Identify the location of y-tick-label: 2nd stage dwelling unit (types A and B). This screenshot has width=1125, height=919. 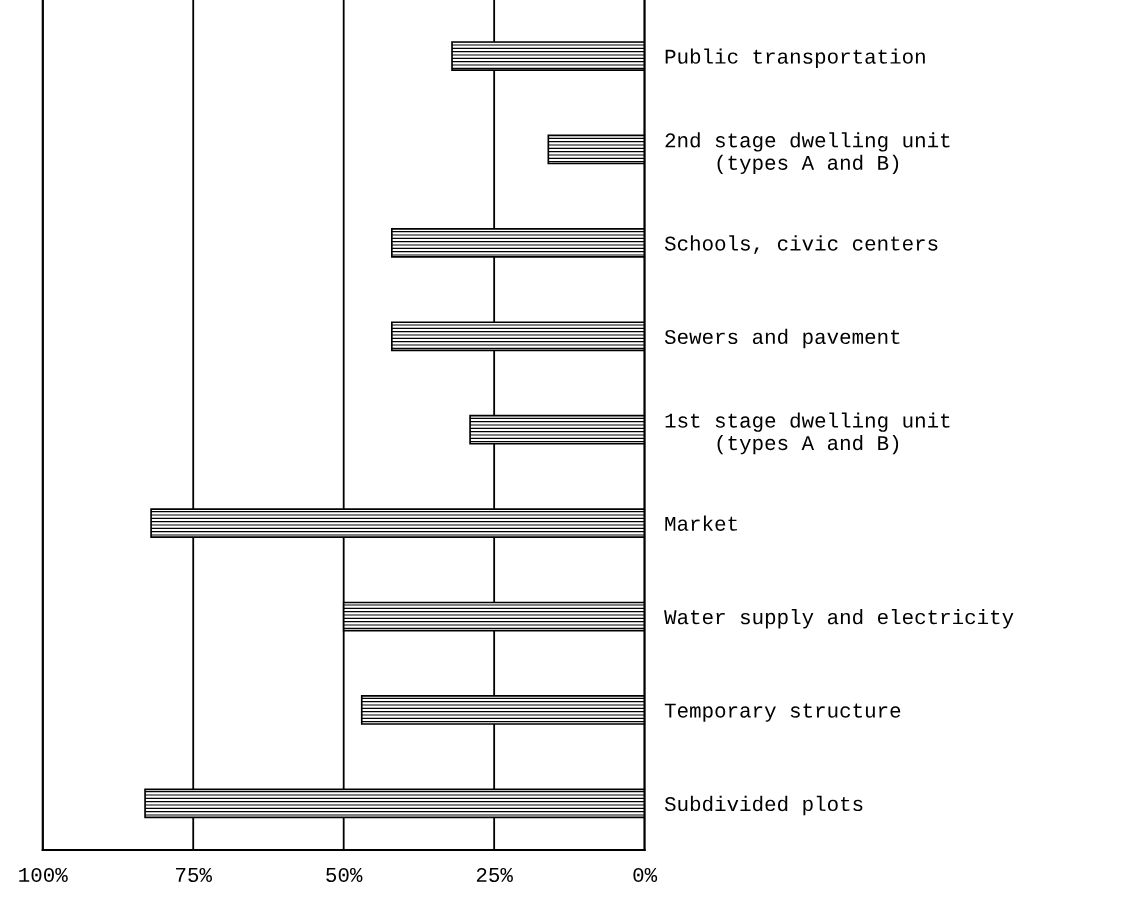
(807, 153).